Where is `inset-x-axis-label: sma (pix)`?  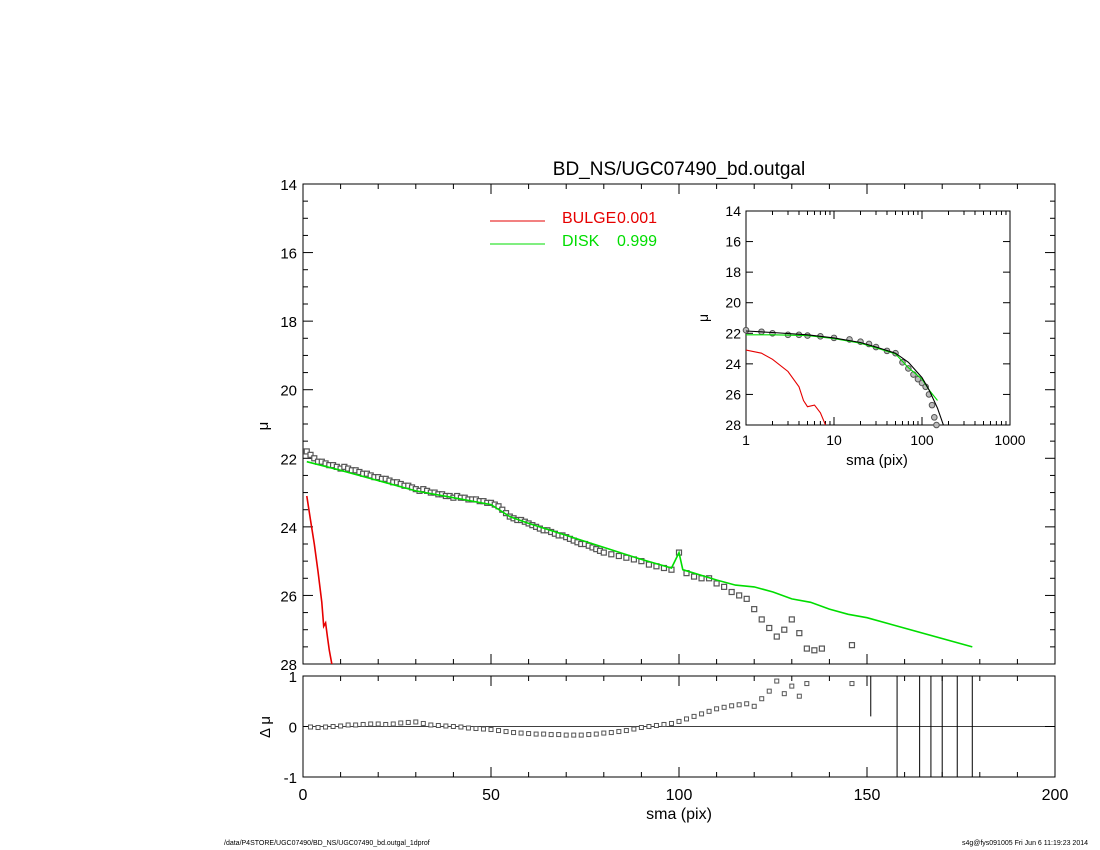 inset-x-axis-label: sma (pix) is located at coordinates (877, 460).